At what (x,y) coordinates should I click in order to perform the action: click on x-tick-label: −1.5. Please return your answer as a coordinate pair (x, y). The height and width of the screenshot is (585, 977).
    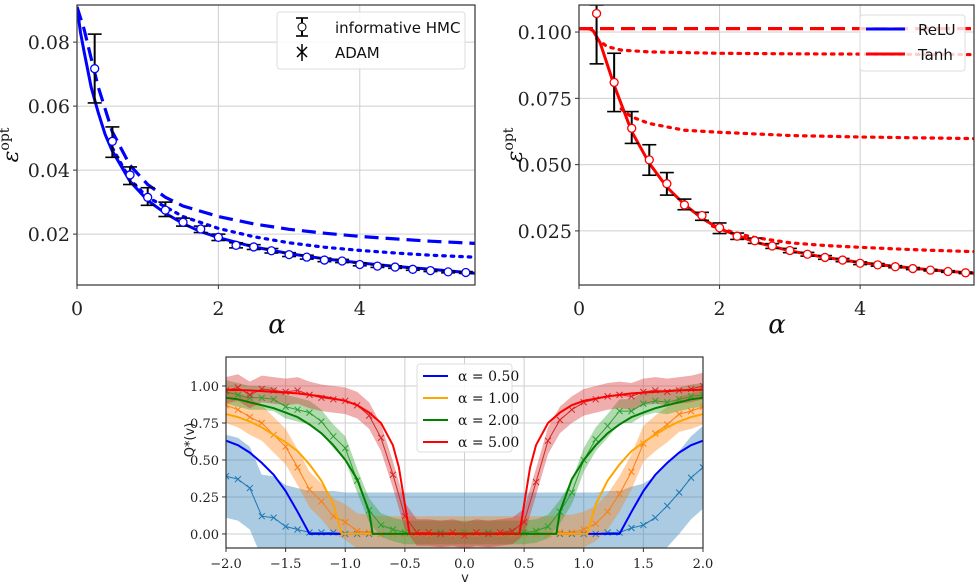
    Looking at the image, I should click on (286, 564).